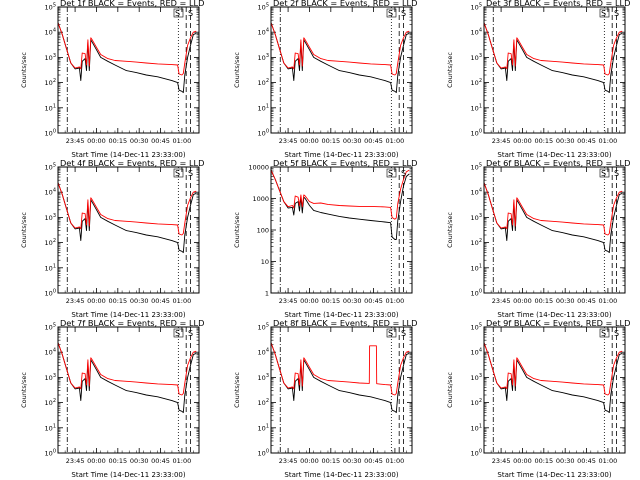 Image resolution: width=640 pixels, height=480 pixels. I want to click on panel-title: Det 2f BLACK = Events, RED = LLD, so click(345, 4).